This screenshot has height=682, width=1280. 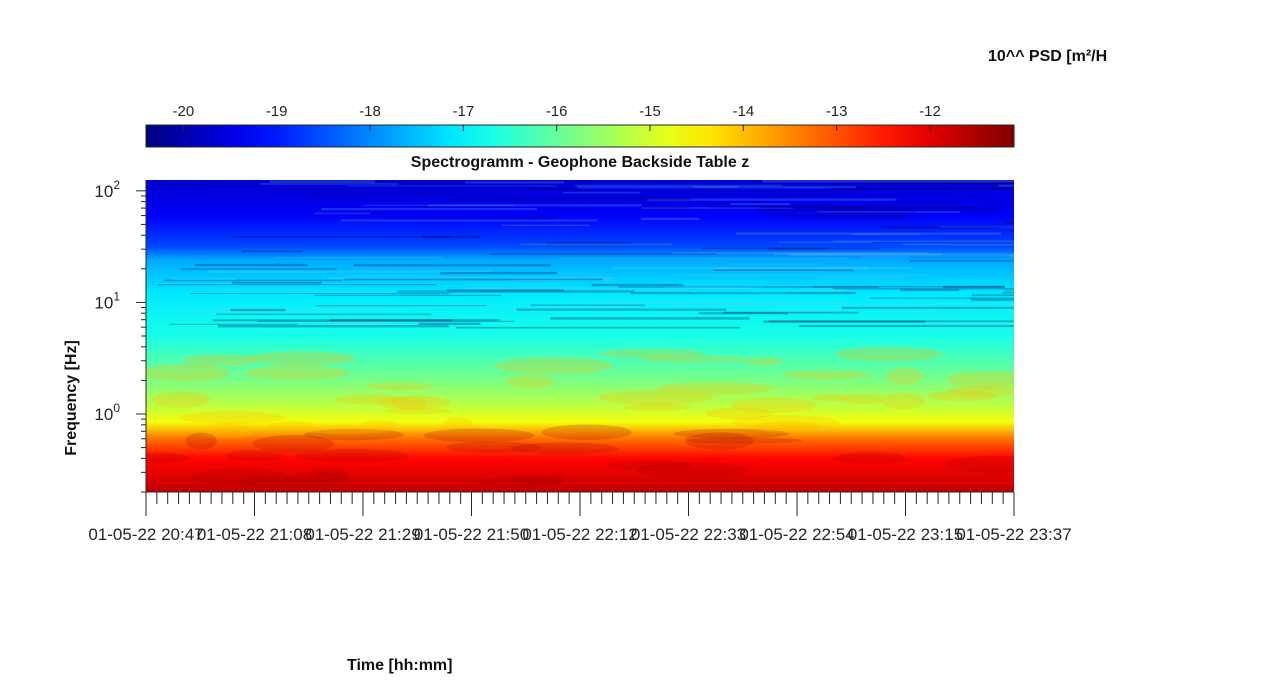 What do you see at coordinates (463, 111) in the screenshot?
I see `colorbar-tick-label: -17` at bounding box center [463, 111].